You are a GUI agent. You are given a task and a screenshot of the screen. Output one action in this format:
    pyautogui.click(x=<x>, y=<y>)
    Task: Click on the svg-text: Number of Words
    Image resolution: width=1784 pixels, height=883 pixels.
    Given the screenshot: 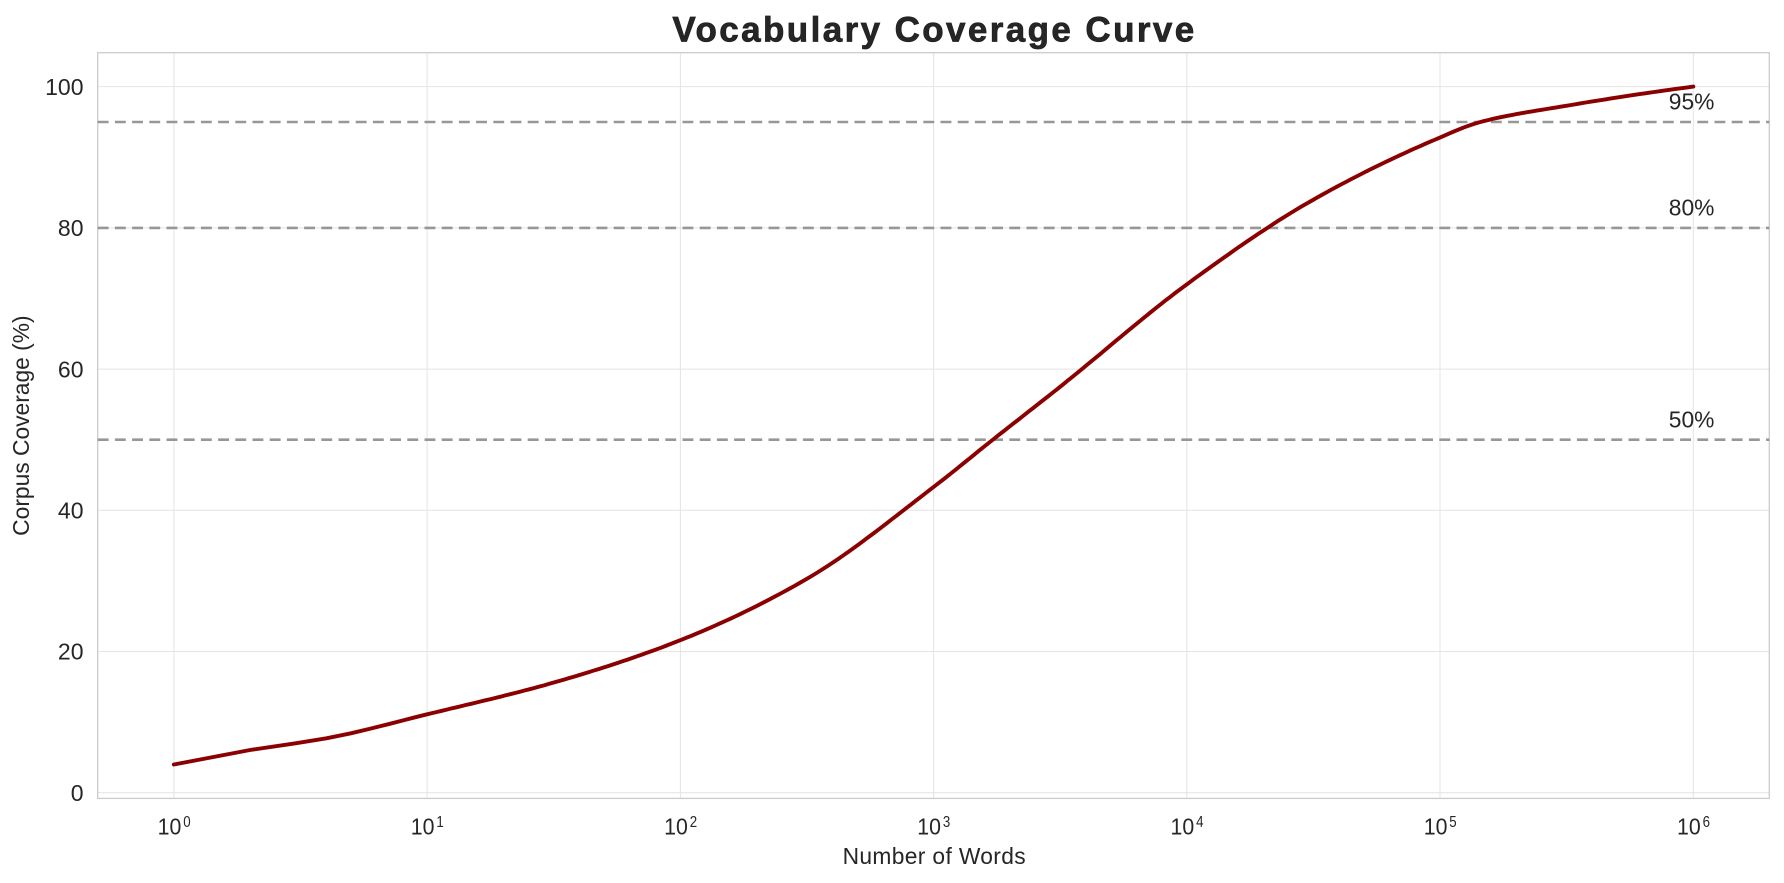 What is the action you would take?
    pyautogui.click(x=934, y=856)
    